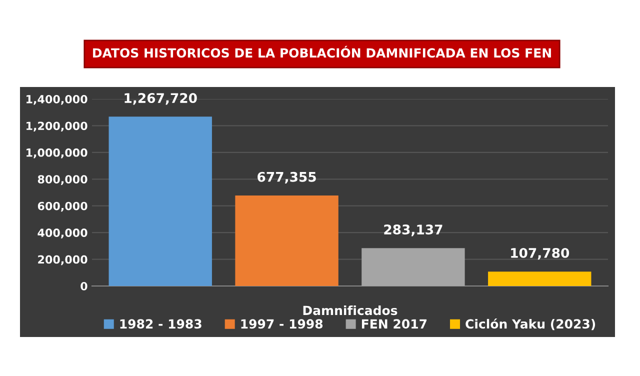 The height and width of the screenshot is (376, 640). I want to click on legend-label: FEN 2017, so click(394, 324).